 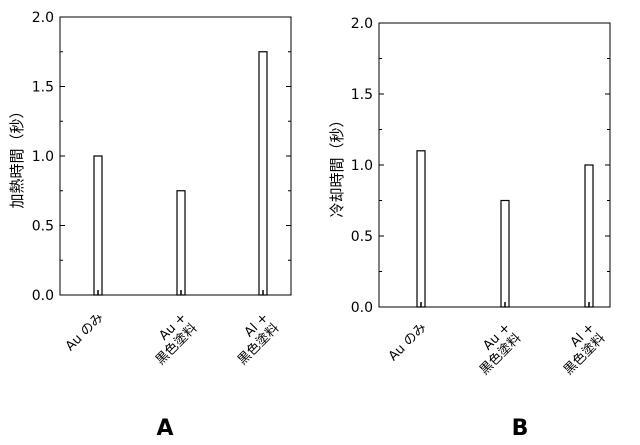 What do you see at coordinates (520, 428) in the screenshot?
I see `panel-label: B` at bounding box center [520, 428].